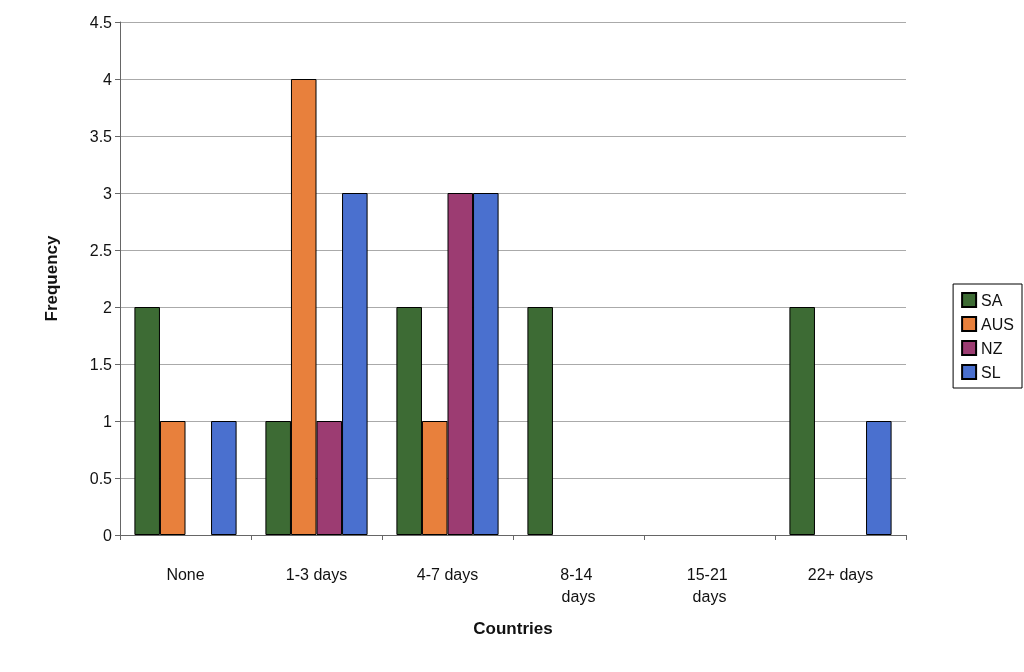 The width and height of the screenshot is (1024, 672). Describe the element at coordinates (840, 574) in the screenshot. I see `x-tick-label: 22+ days` at that location.